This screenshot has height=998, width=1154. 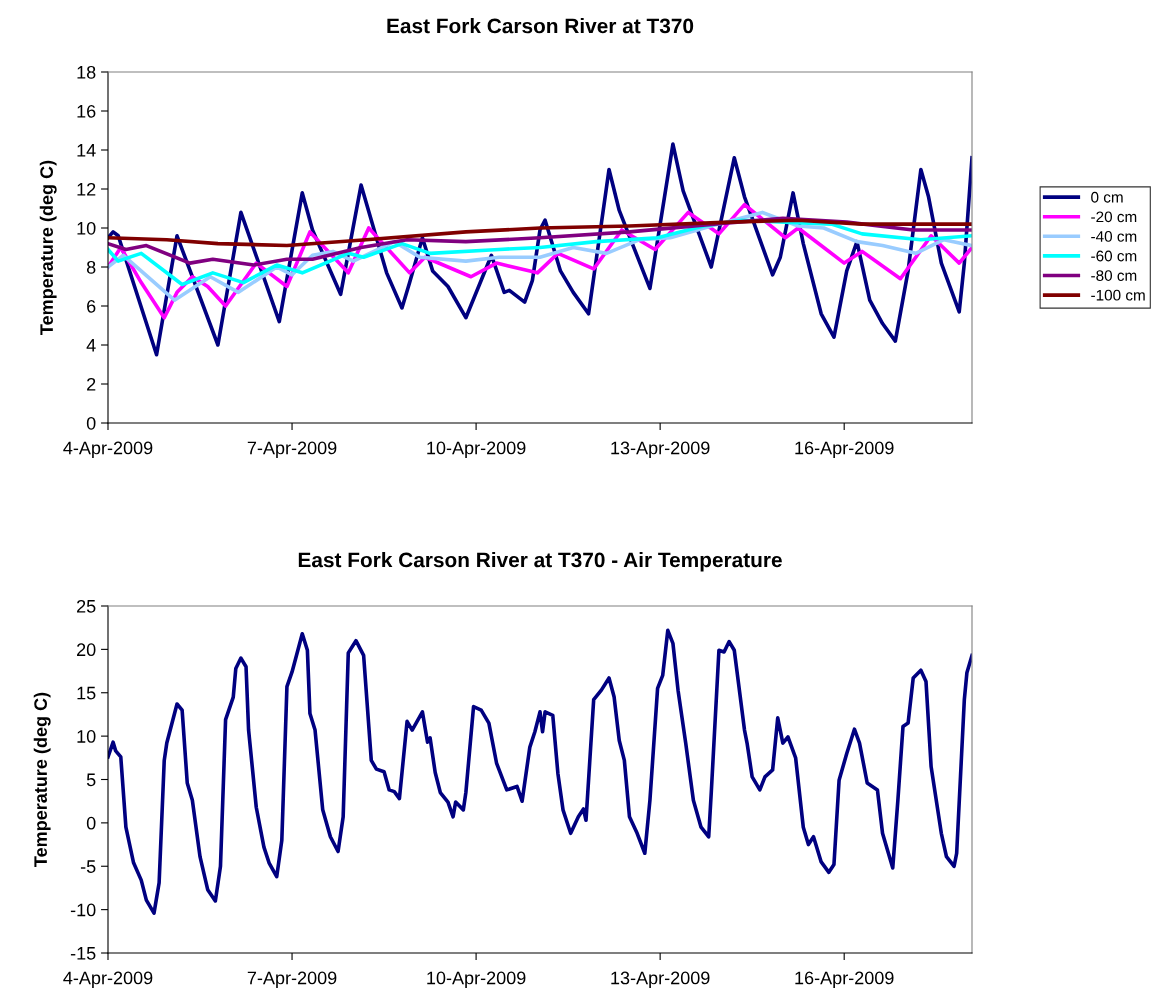 What do you see at coordinates (1107, 197) in the screenshot?
I see `legend-label: 0 cm` at bounding box center [1107, 197].